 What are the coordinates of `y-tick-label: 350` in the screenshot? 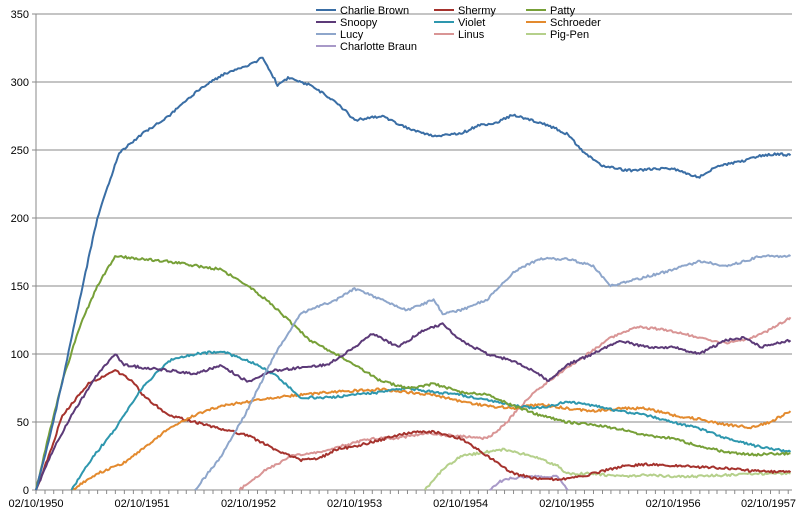 It's located at (20, 15).